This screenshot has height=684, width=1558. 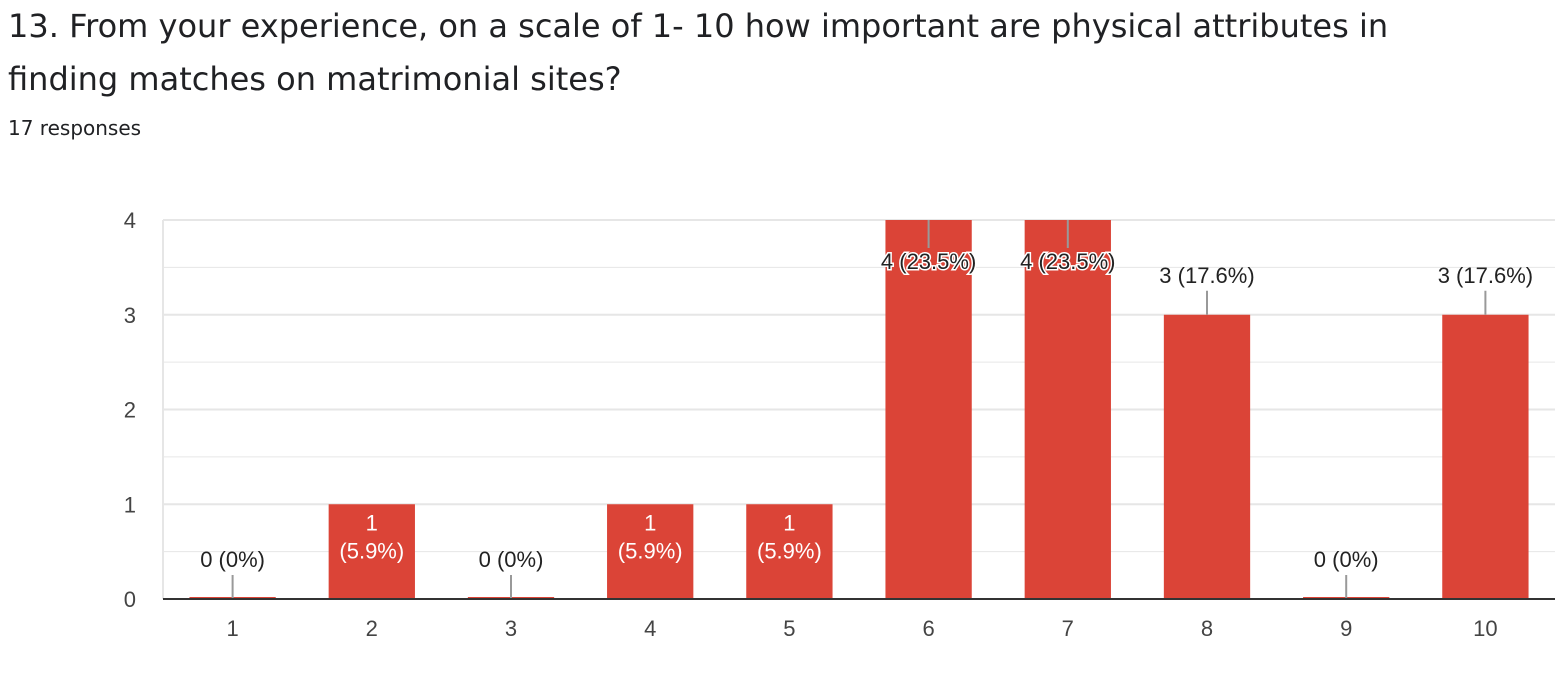 I want to click on y-tick-label: 2, so click(x=130, y=410).